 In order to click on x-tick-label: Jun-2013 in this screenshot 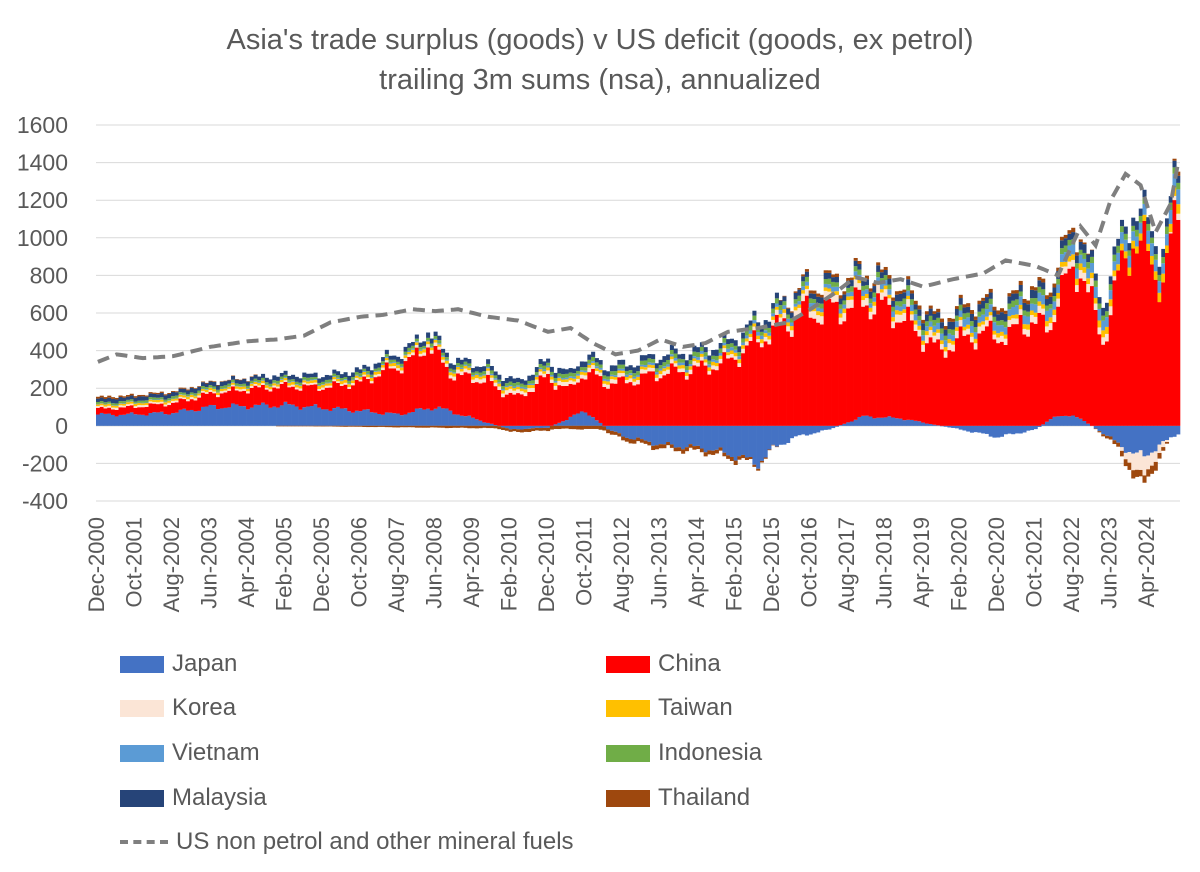, I will do `click(659, 563)`.